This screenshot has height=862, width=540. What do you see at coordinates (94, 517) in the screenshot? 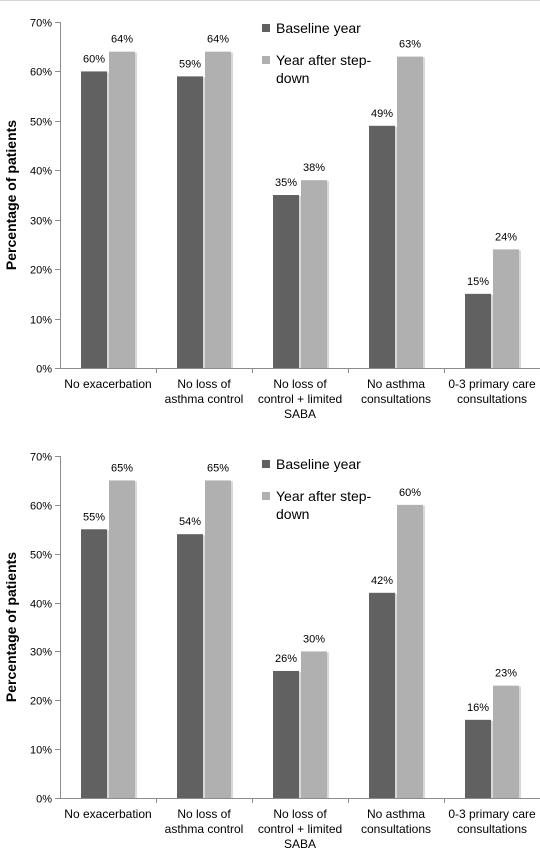
I see `bar-value-label: 55%` at bounding box center [94, 517].